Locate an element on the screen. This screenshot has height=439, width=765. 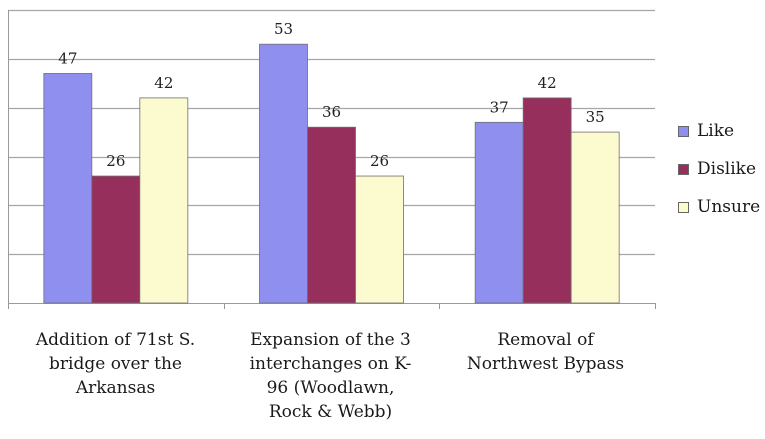
category-label-line: Rock & Webb) is located at coordinates (330, 412).